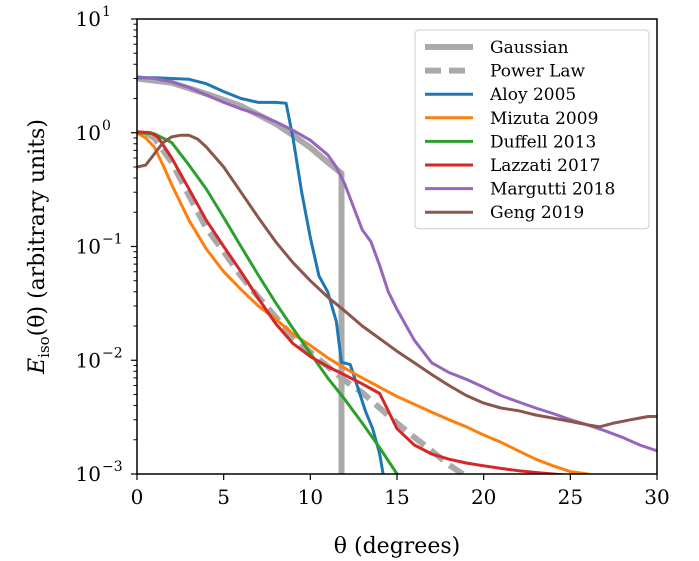 The height and width of the screenshot is (561, 699). What do you see at coordinates (483, 497) in the screenshot?
I see `x-tick-label: 20` at bounding box center [483, 497].